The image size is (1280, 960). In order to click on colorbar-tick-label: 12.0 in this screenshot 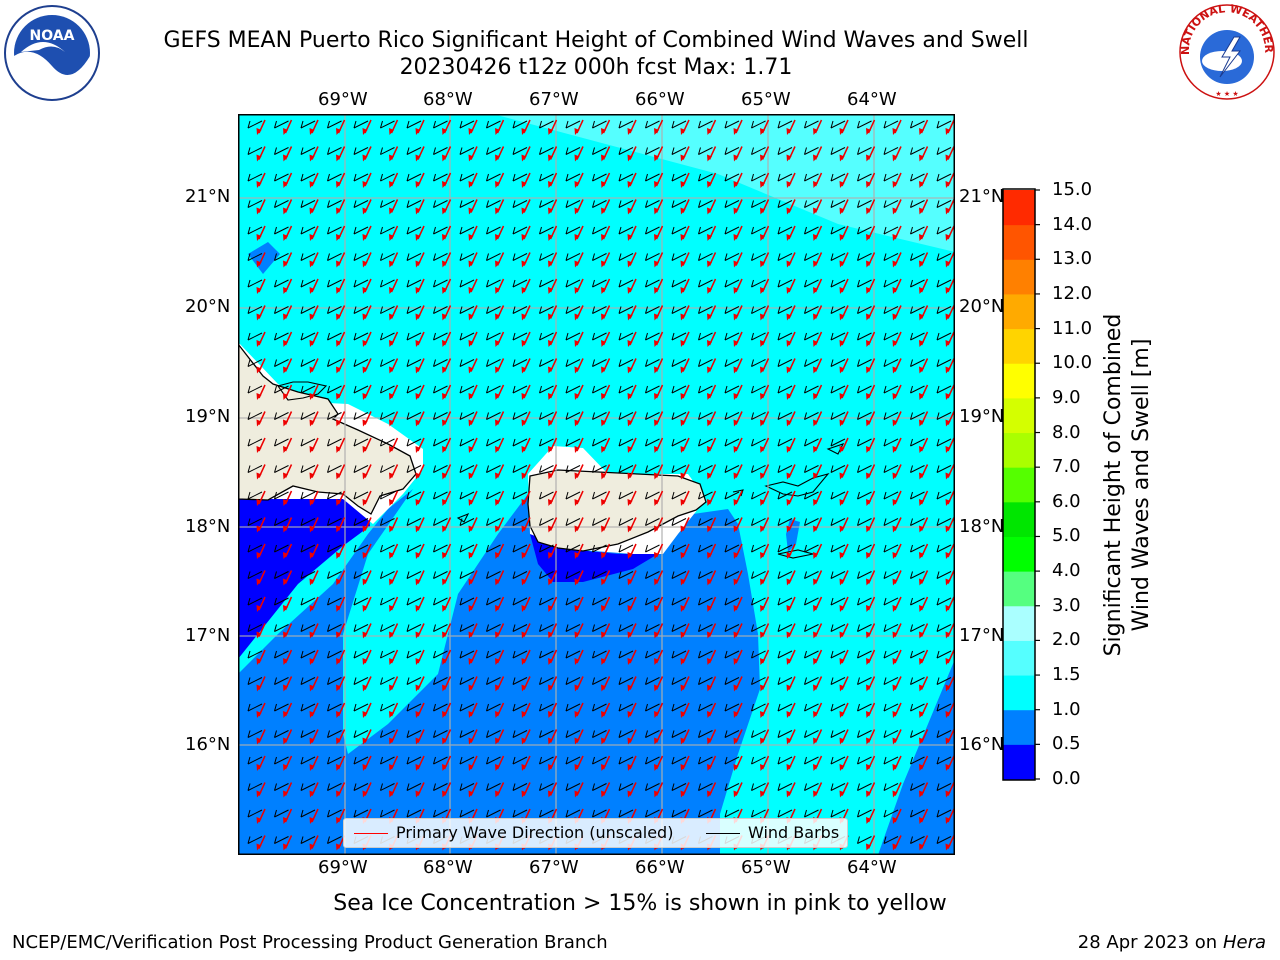, I will do `click(1072, 293)`.